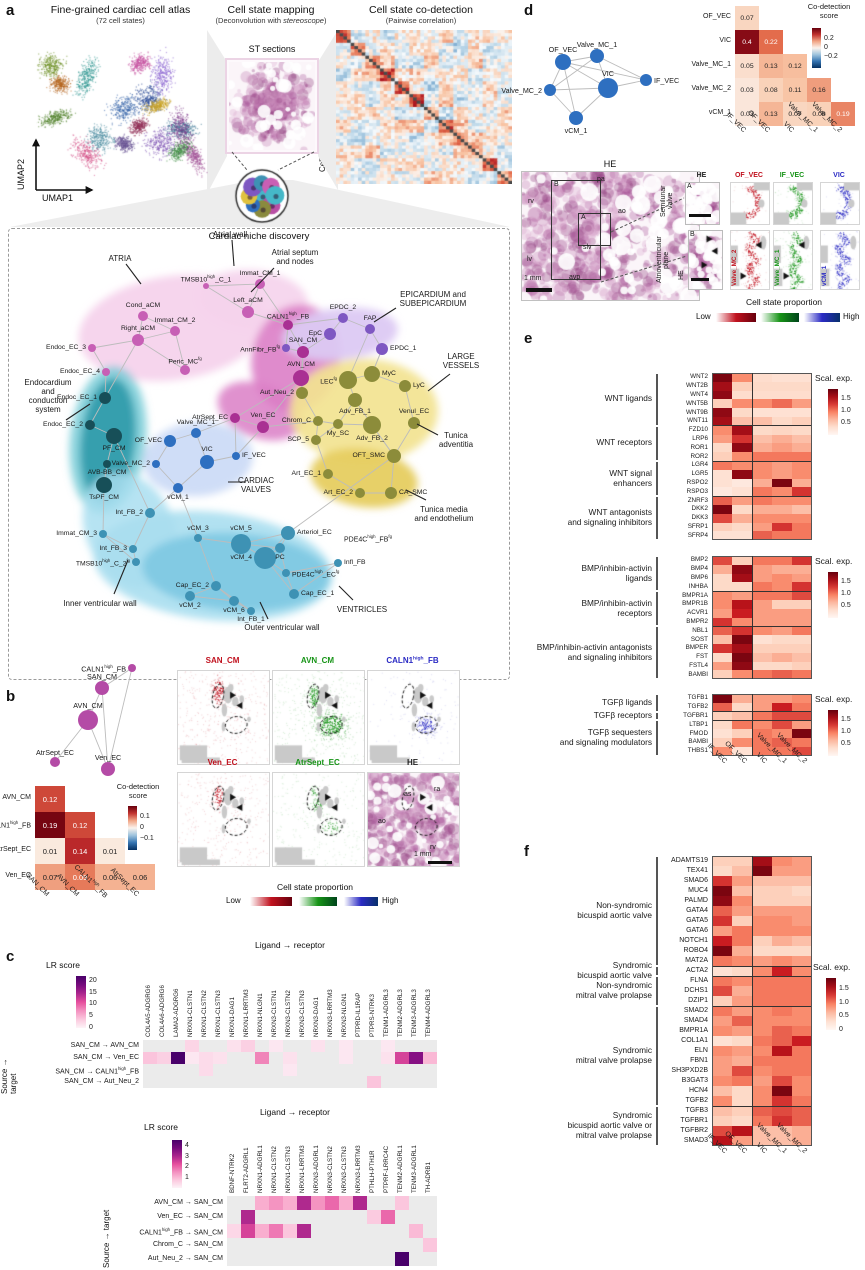 This screenshot has height=1270, width=865. I want to click on legend-low-label-d: Low, so click(703, 316).